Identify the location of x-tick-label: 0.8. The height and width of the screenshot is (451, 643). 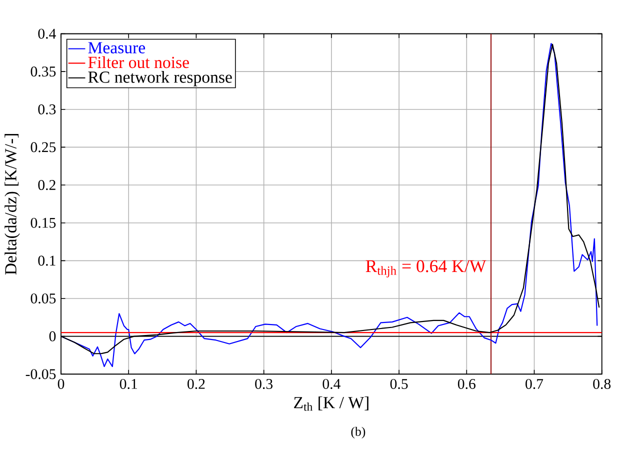
(602, 384).